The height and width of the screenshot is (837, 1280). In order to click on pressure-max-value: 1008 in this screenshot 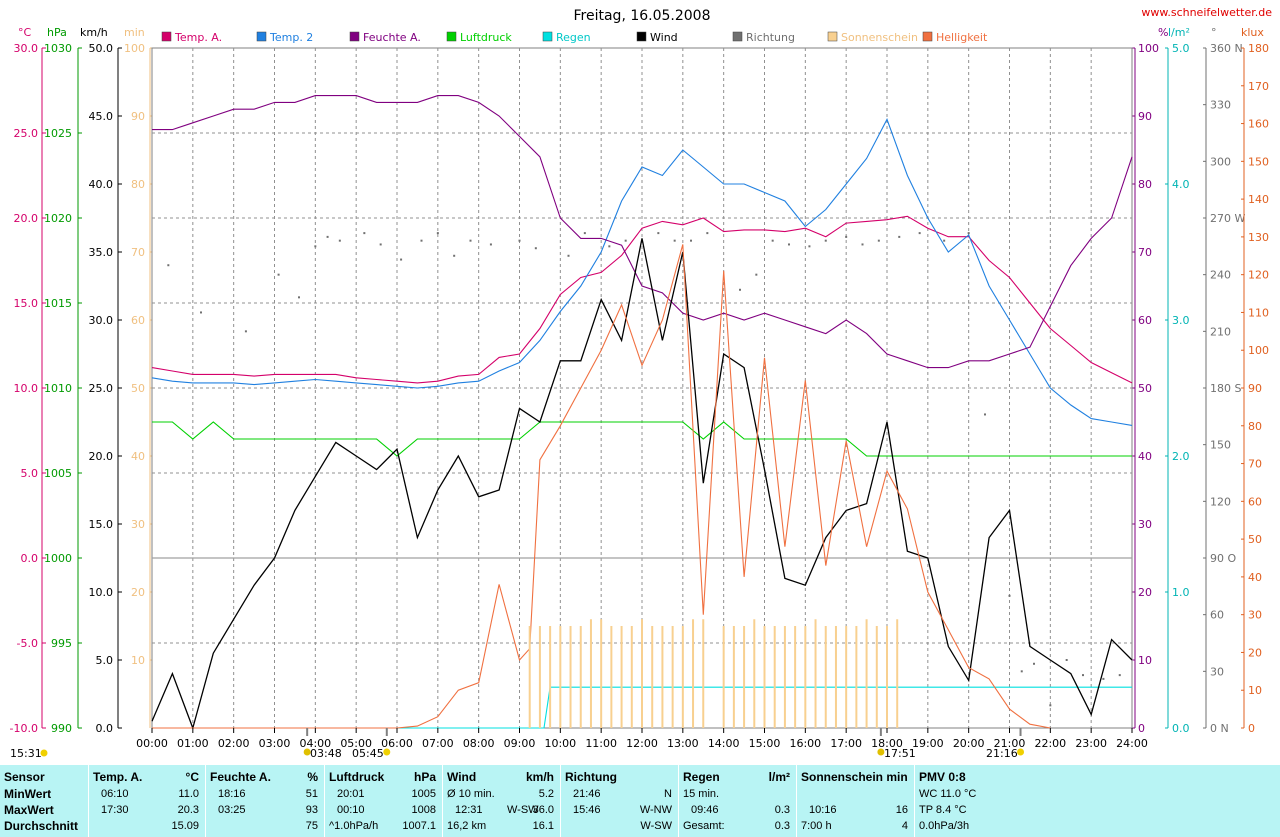, I will do `click(423, 810)`.